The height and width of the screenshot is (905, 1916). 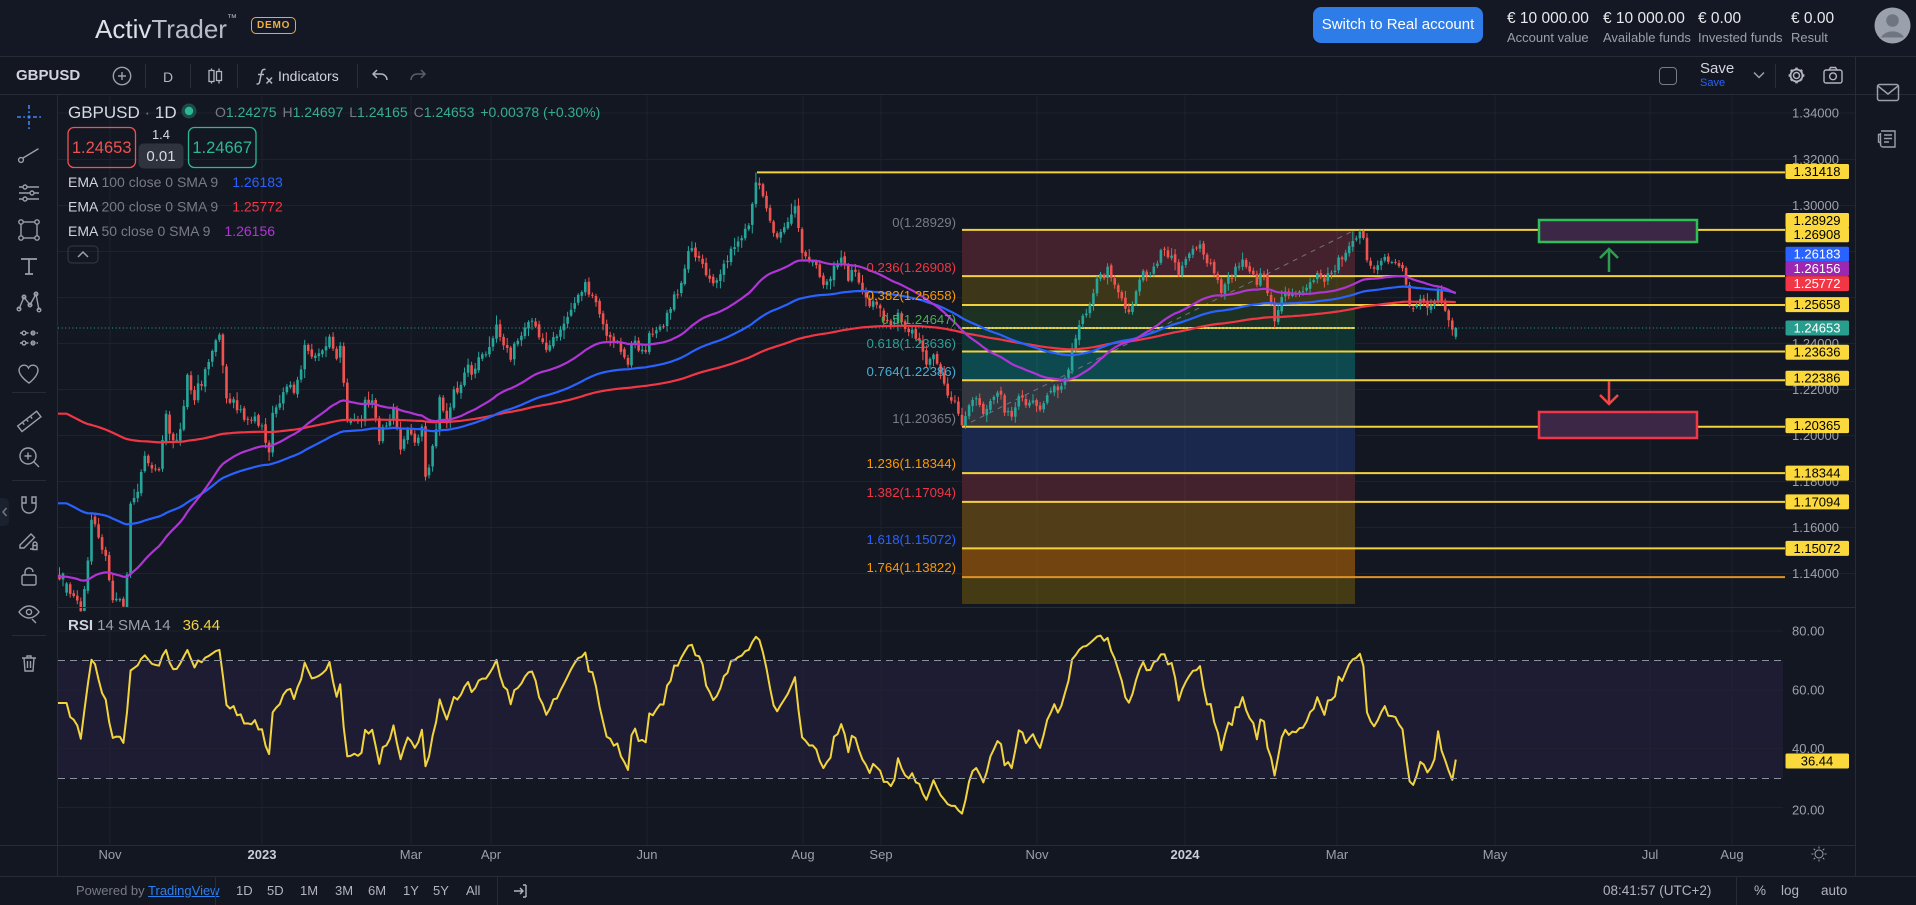 What do you see at coordinates (1808, 748) in the screenshot?
I see `svg-text: 40.00` at bounding box center [1808, 748].